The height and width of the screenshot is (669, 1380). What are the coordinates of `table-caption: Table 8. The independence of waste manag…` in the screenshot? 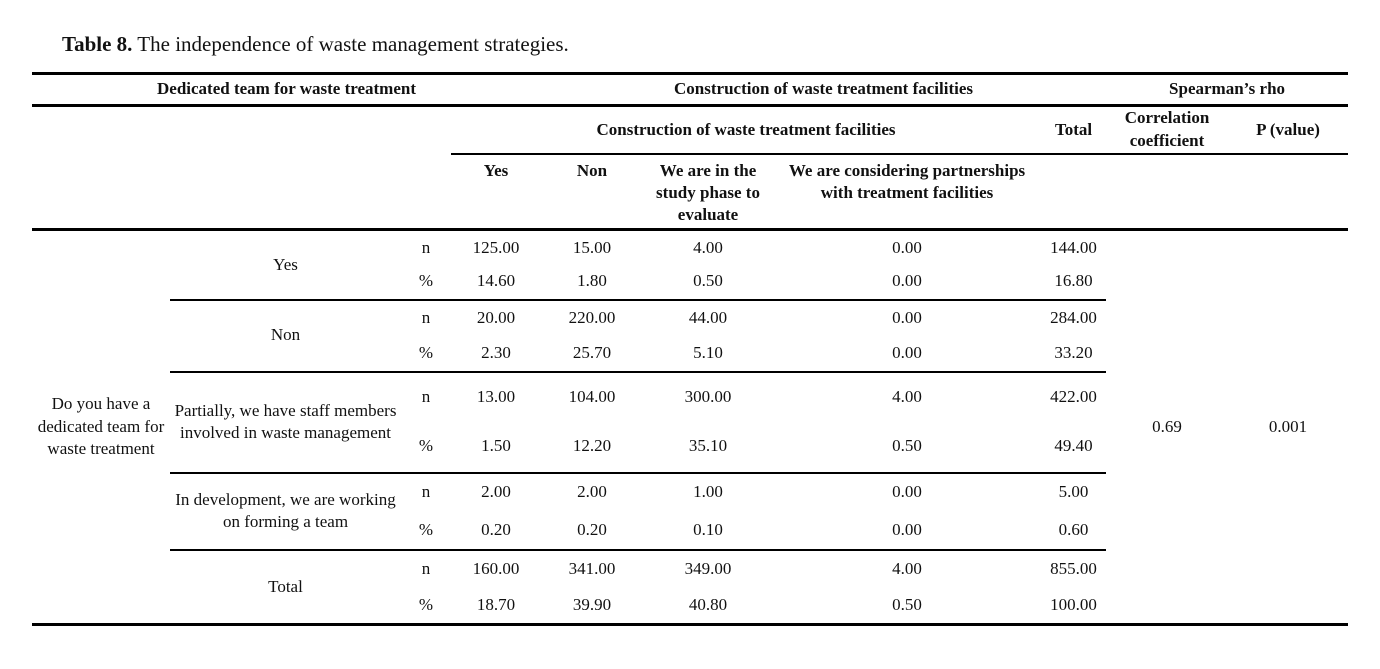 It's located at (721, 44).